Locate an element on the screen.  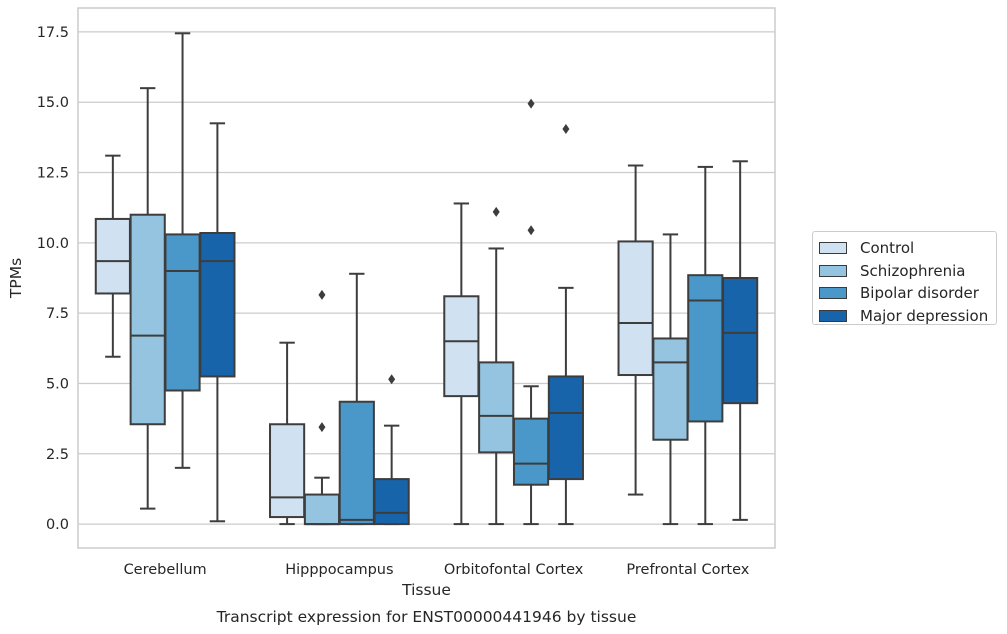
legend-item-control: Control is located at coordinates (907, 248).